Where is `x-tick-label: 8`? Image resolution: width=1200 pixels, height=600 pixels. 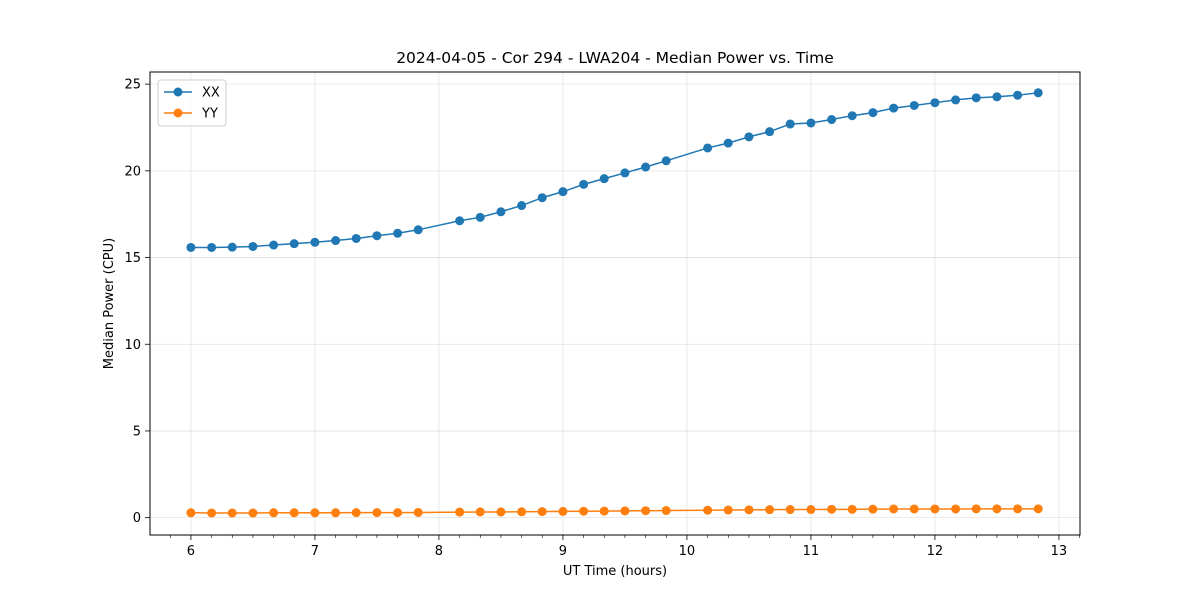
x-tick-label: 8 is located at coordinates (439, 551).